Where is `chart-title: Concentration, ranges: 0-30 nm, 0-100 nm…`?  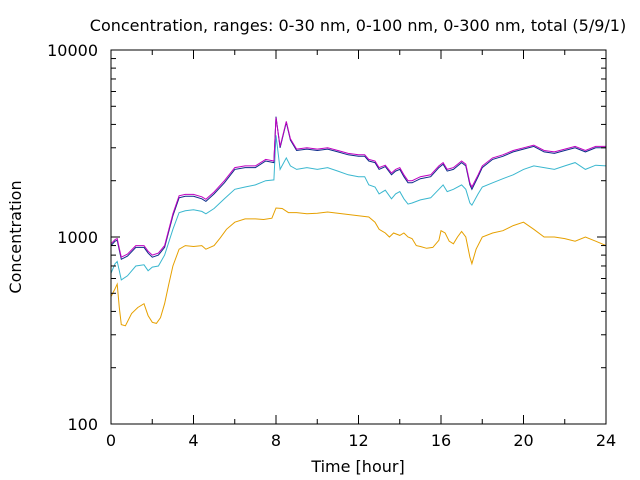 chart-title: Concentration, ranges: 0-30 nm, 0-100 nm… is located at coordinates (358, 25).